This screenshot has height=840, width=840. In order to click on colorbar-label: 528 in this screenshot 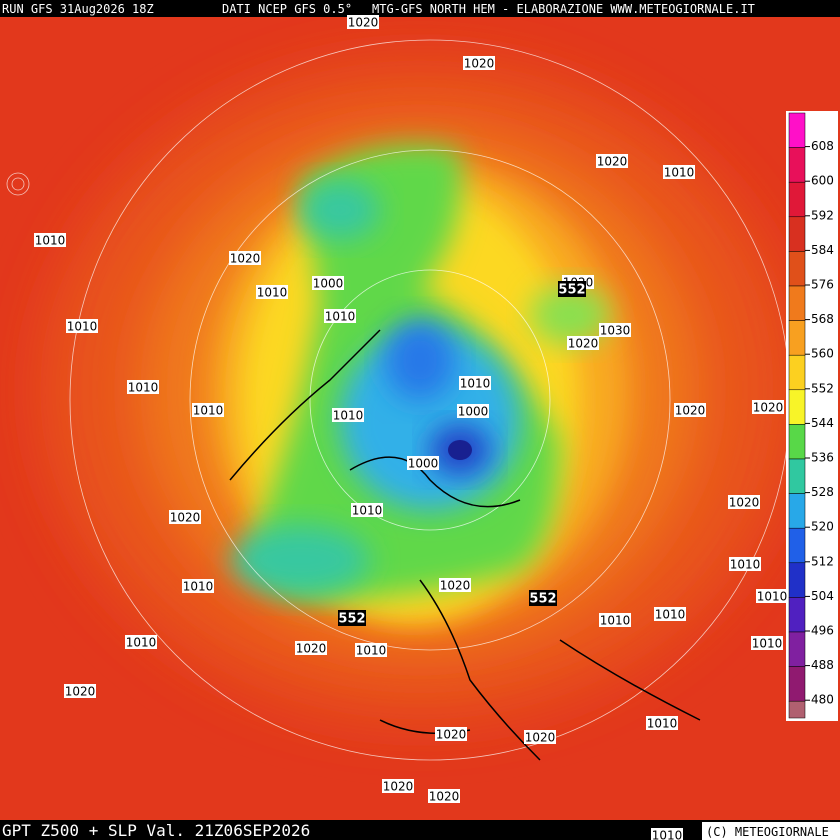, I will do `click(822, 492)`.